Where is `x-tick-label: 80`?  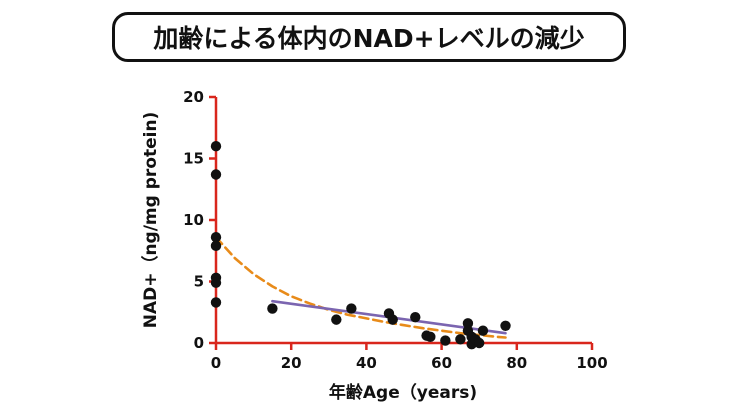
x-tick-label: 80 is located at coordinates (516, 363).